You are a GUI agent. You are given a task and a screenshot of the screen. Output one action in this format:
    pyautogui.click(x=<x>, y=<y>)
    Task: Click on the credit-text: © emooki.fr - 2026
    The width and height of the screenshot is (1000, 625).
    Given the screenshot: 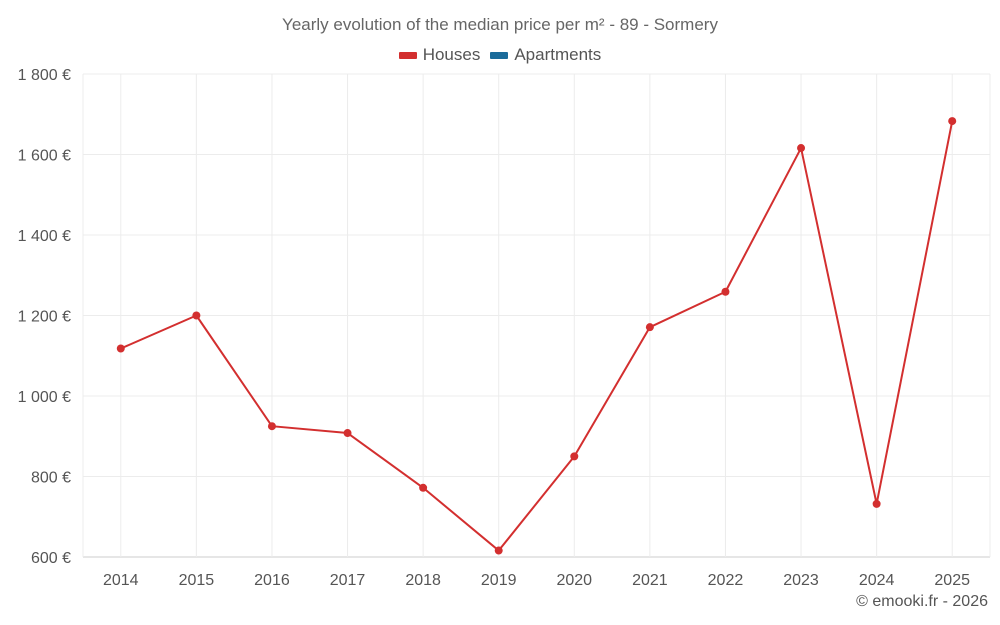 What is the action you would take?
    pyautogui.click(x=922, y=601)
    